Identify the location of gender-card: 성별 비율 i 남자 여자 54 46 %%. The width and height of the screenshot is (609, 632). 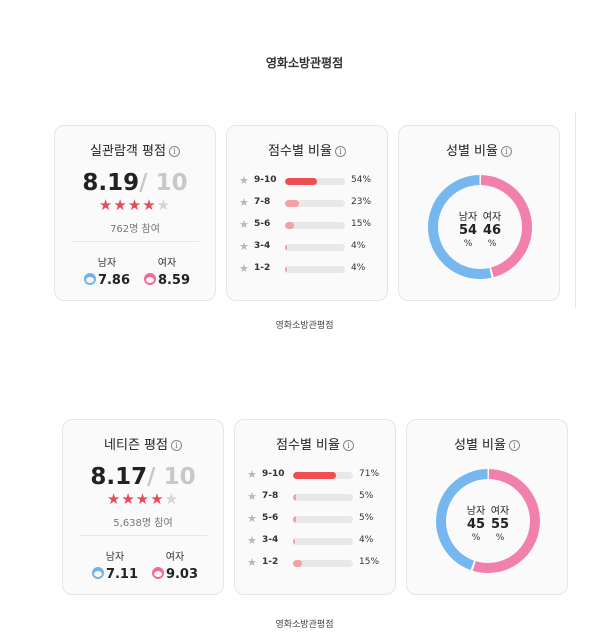
(479, 213).